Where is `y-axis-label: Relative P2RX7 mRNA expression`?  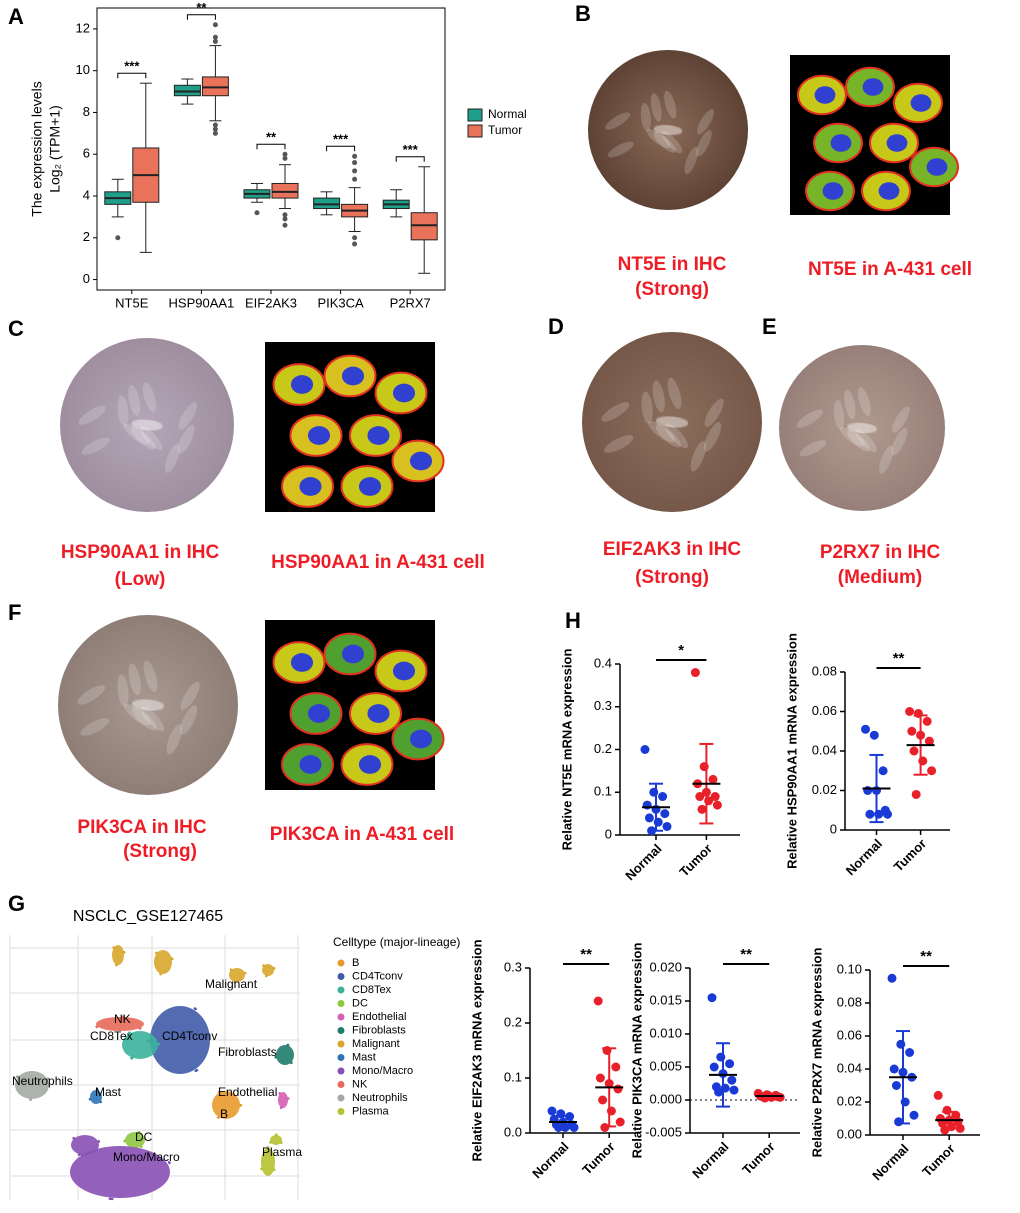 y-axis-label: Relative P2RX7 mRNA expression is located at coordinates (816, 1053).